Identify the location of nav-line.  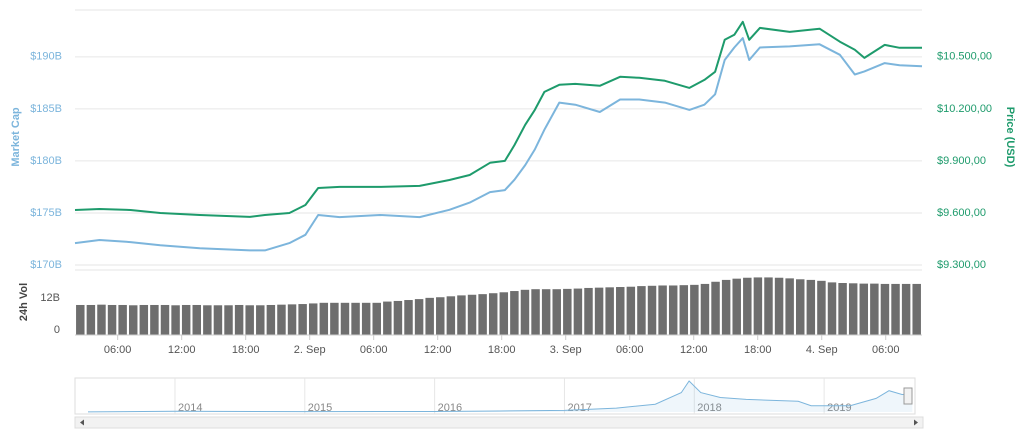
(500, 396).